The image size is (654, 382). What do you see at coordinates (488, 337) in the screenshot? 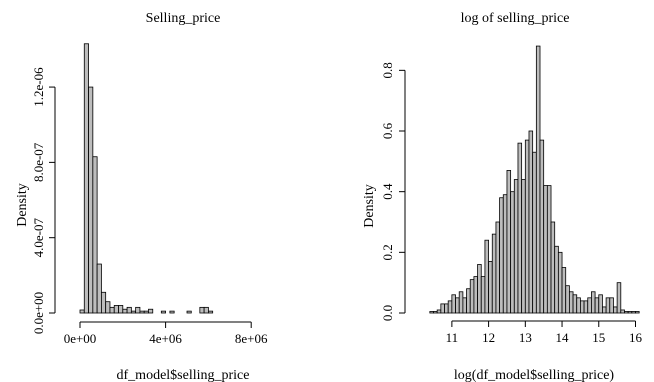
I see `right-x-tick-label: 12` at bounding box center [488, 337].